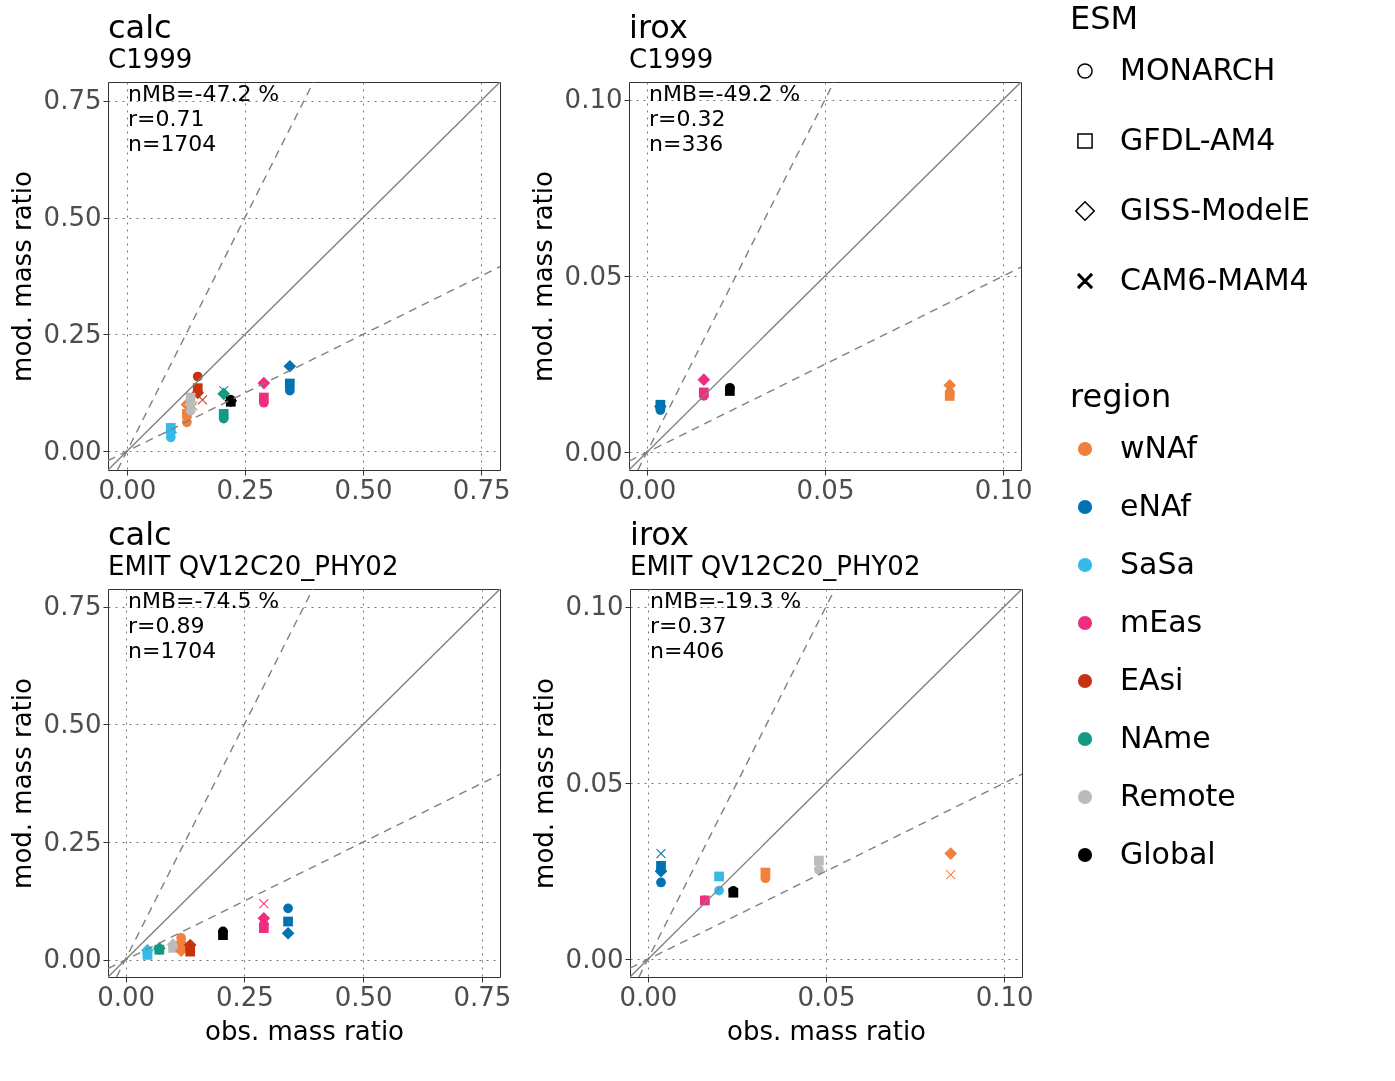  I want to click on annotation: r=0.32, so click(687, 118).